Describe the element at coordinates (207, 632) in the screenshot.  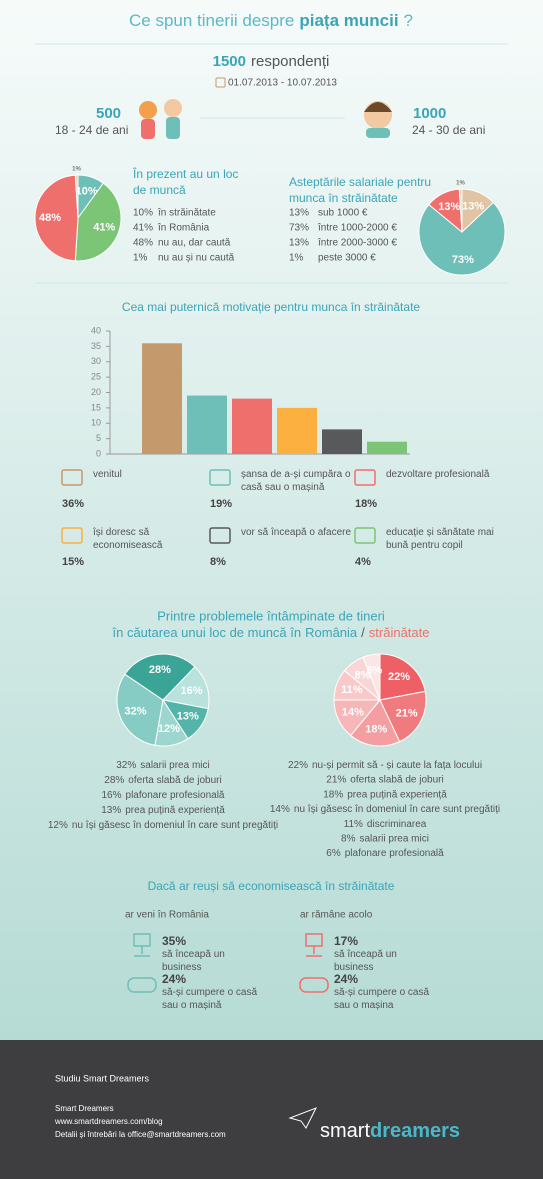
I see `problems-title-part: în căutarea unui loc de muncă în` at that location.